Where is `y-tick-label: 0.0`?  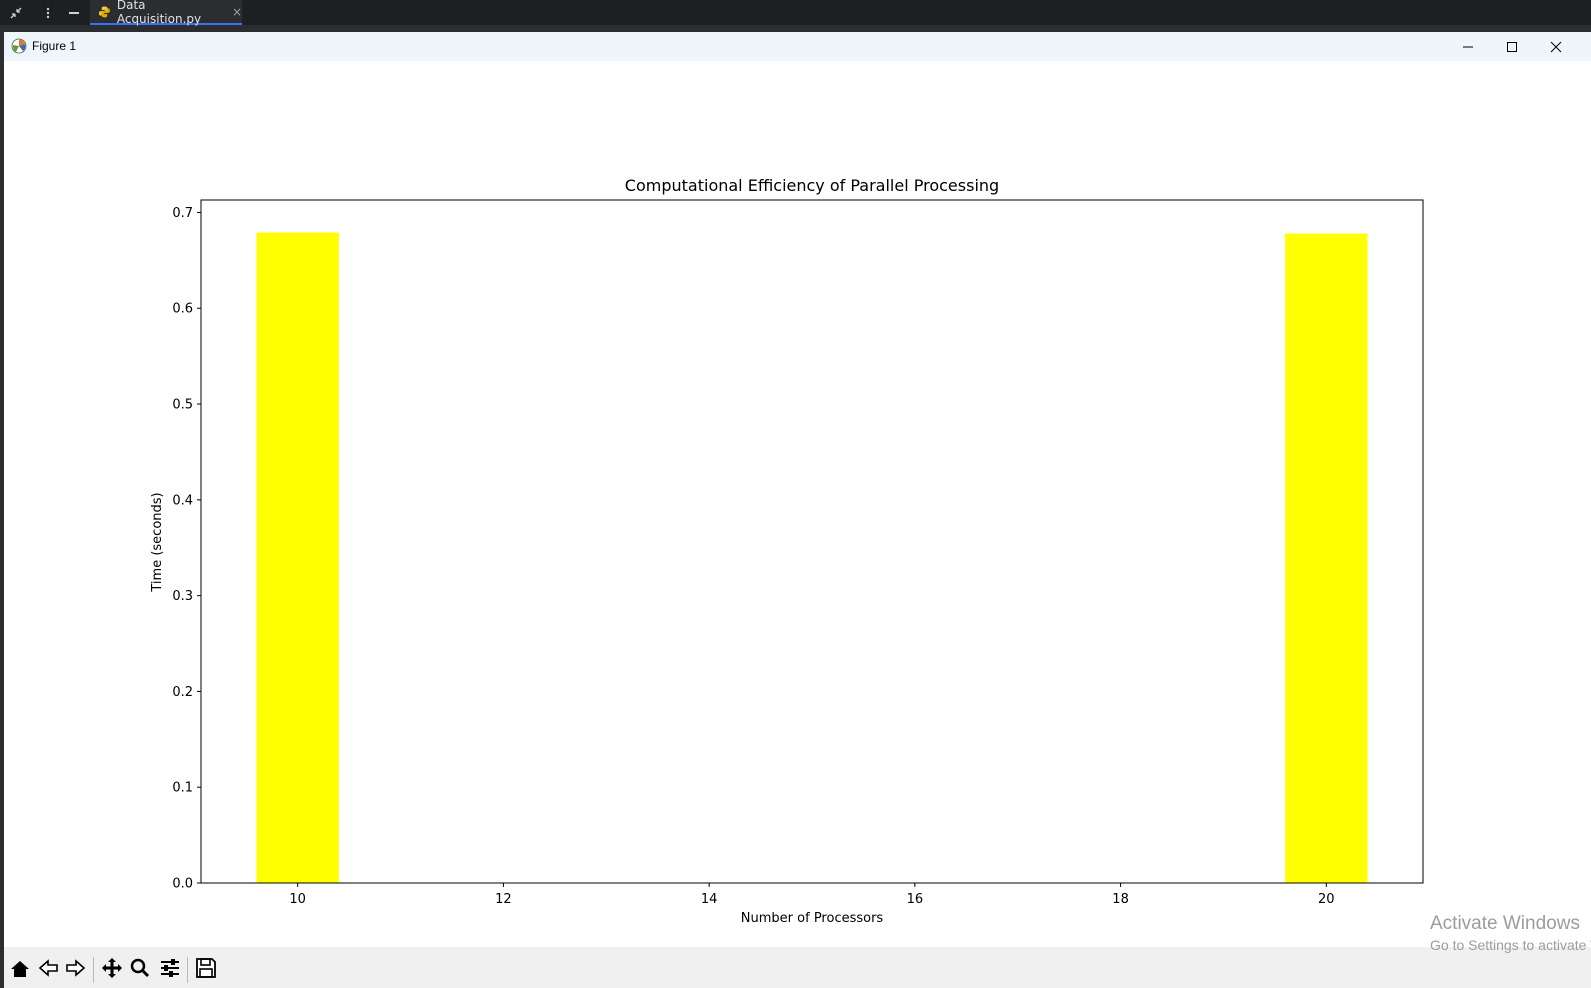 y-tick-label: 0.0 is located at coordinates (182, 884).